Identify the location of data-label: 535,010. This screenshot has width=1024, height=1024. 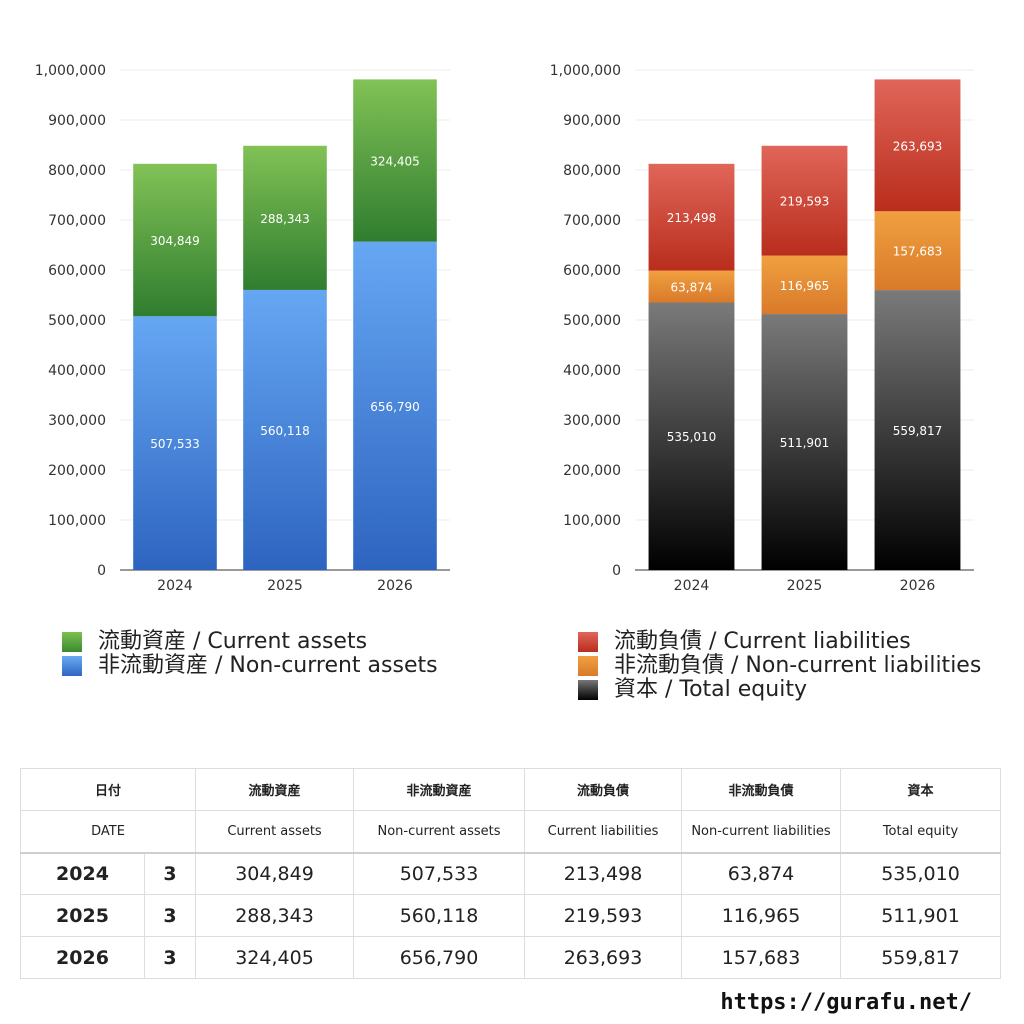
(692, 437).